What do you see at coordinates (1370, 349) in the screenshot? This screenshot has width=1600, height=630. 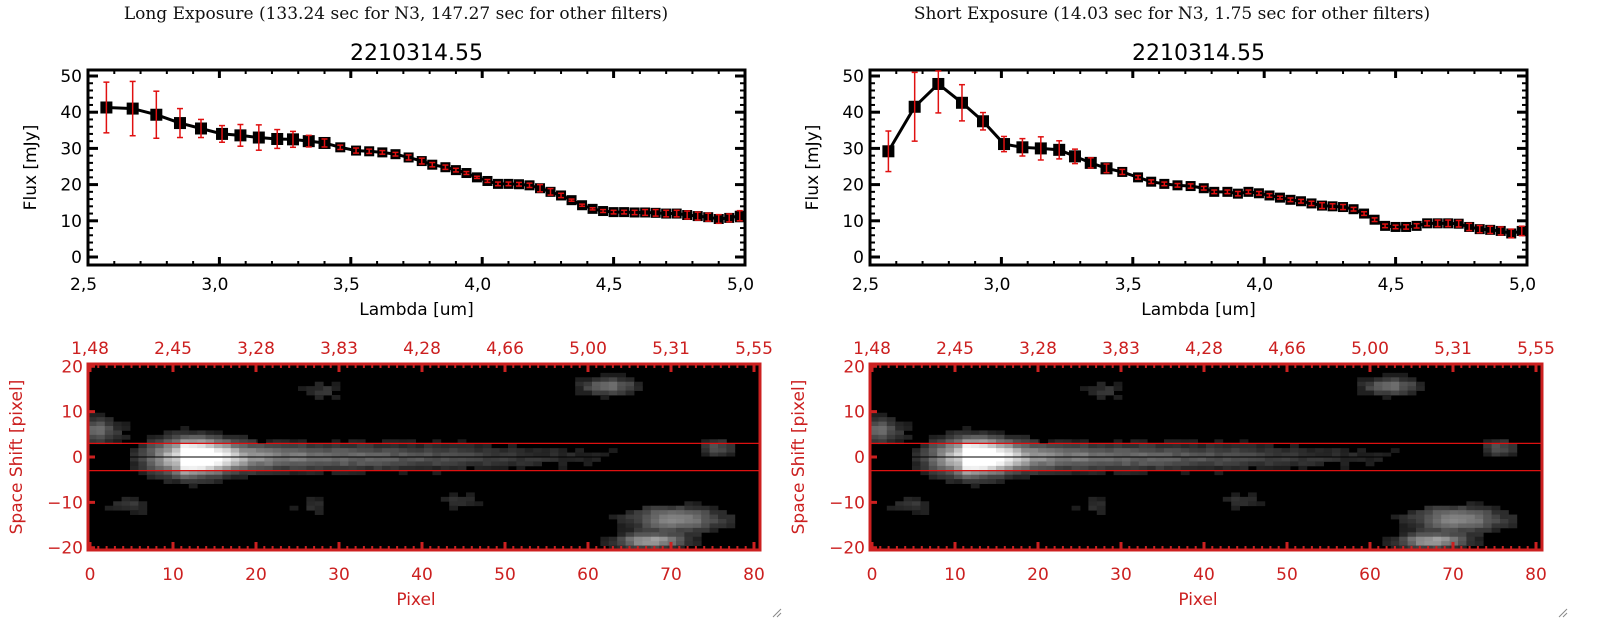 I see `top-tick-label: 5,00` at bounding box center [1370, 349].